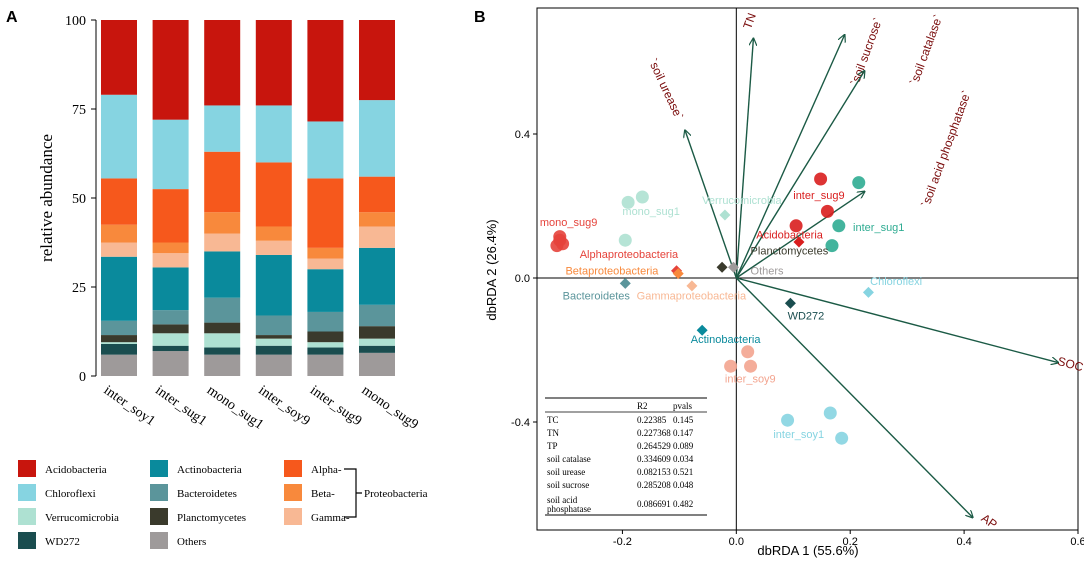  I want to click on b-xlabel: dbRDA 1 (55.6%), so click(807, 550).